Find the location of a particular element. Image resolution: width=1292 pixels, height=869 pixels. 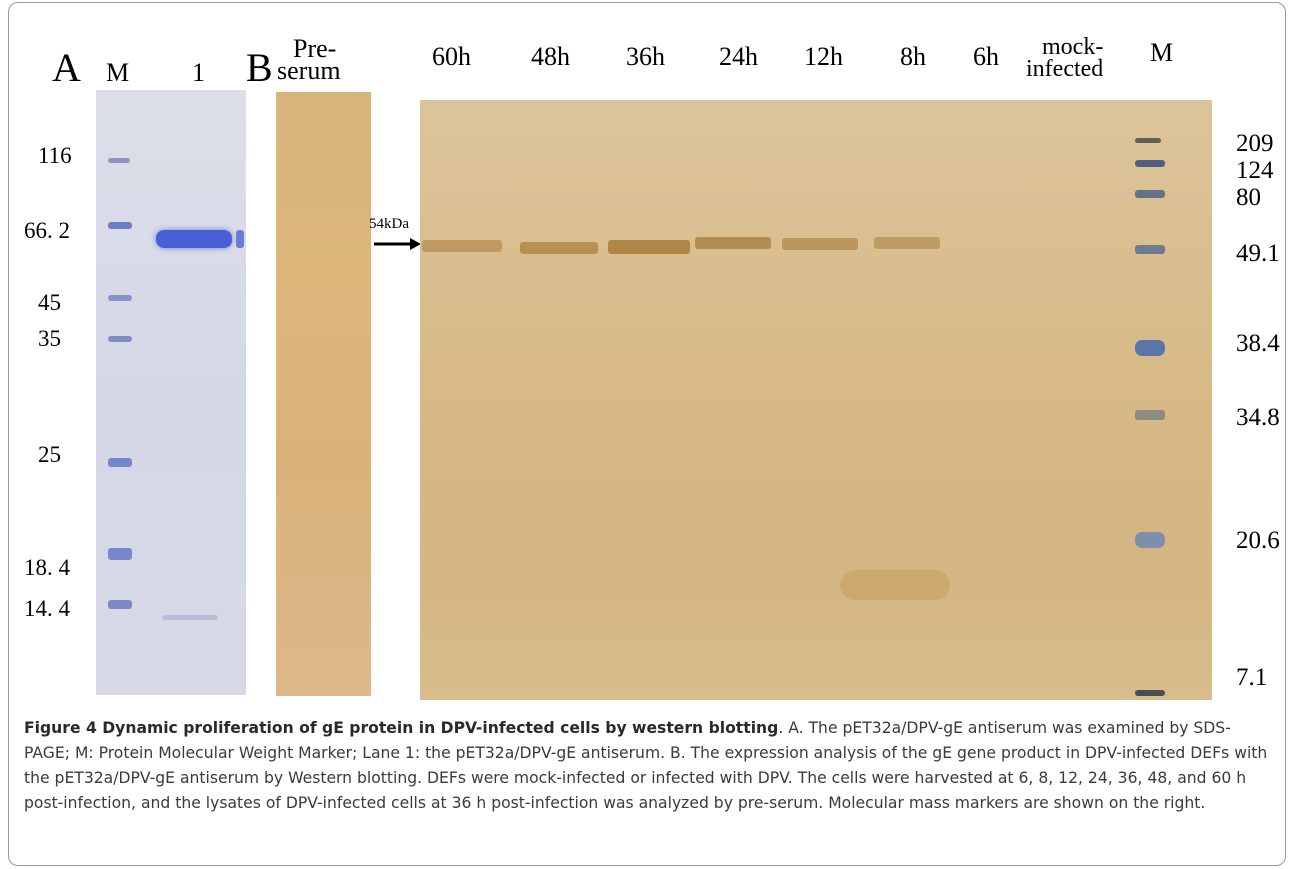

panel-a-lane-m: M is located at coordinates (118, 72).